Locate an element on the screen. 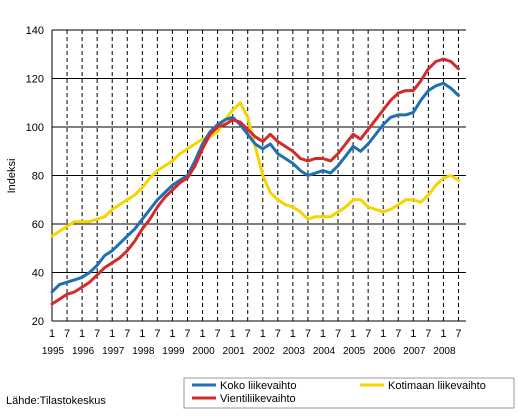  x-year-label: 2000 is located at coordinates (203, 351).